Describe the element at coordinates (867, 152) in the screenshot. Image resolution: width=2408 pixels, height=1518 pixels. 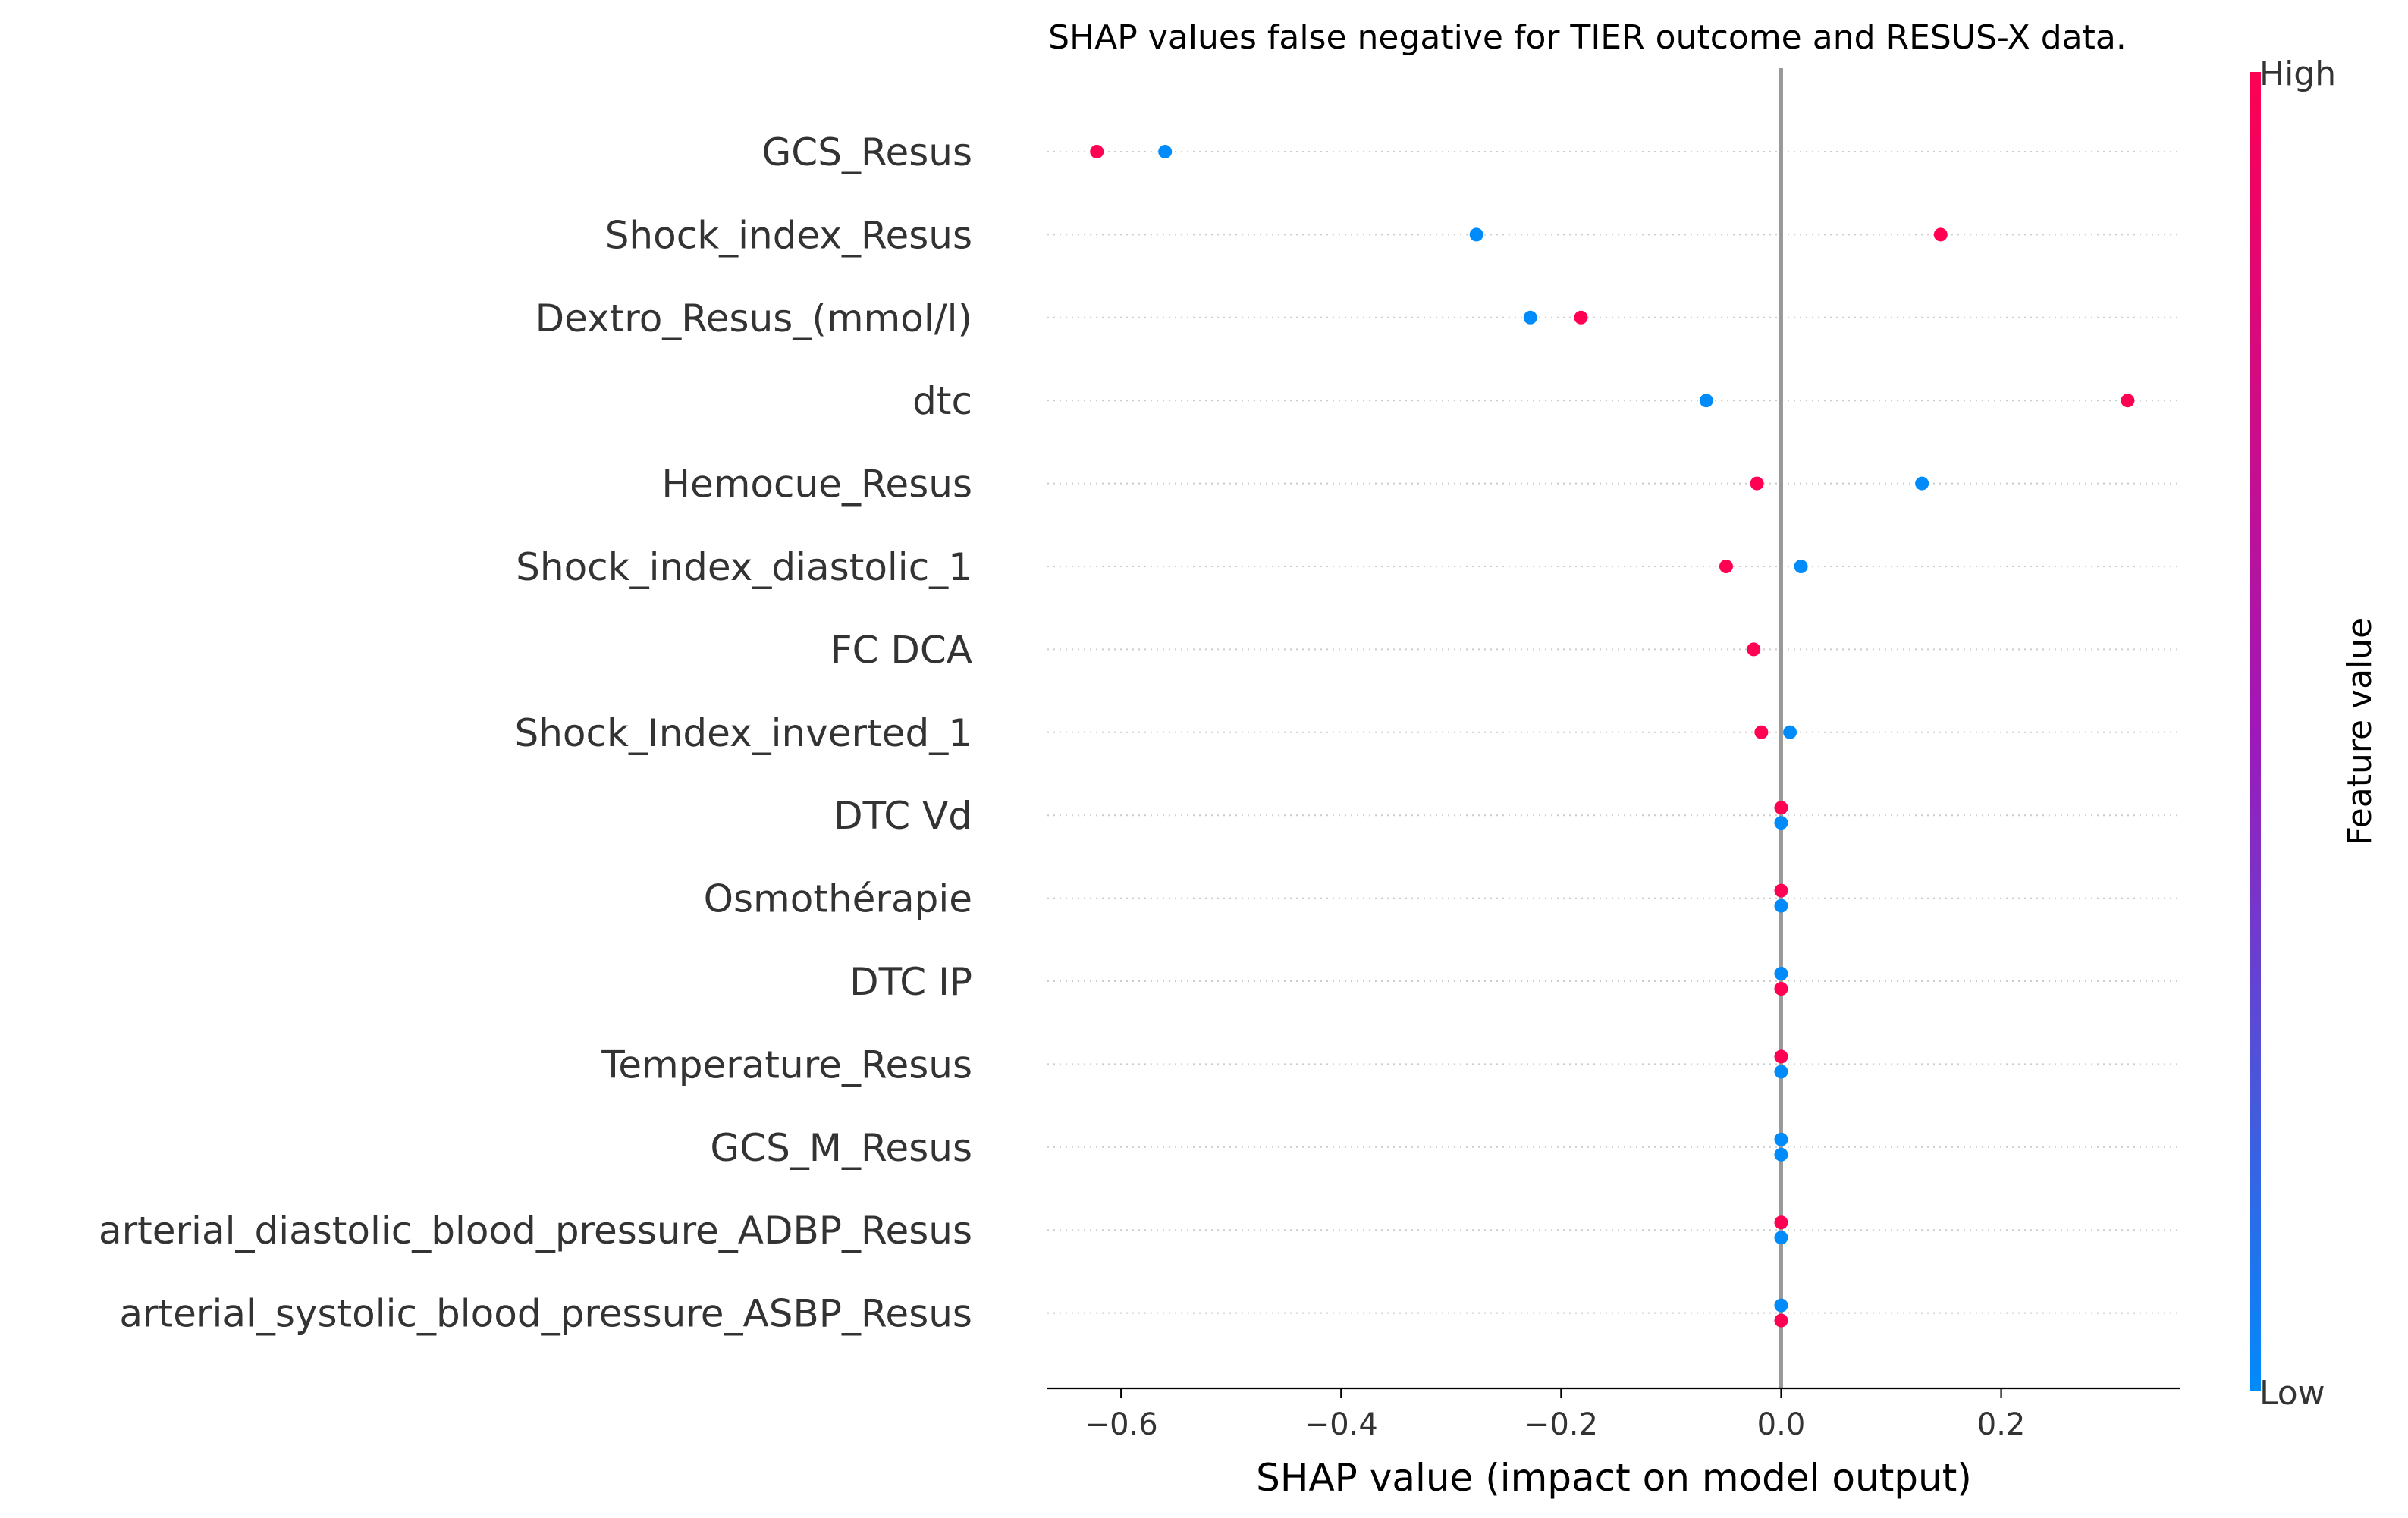
I see `feature-label: GCS_Resus` at that location.